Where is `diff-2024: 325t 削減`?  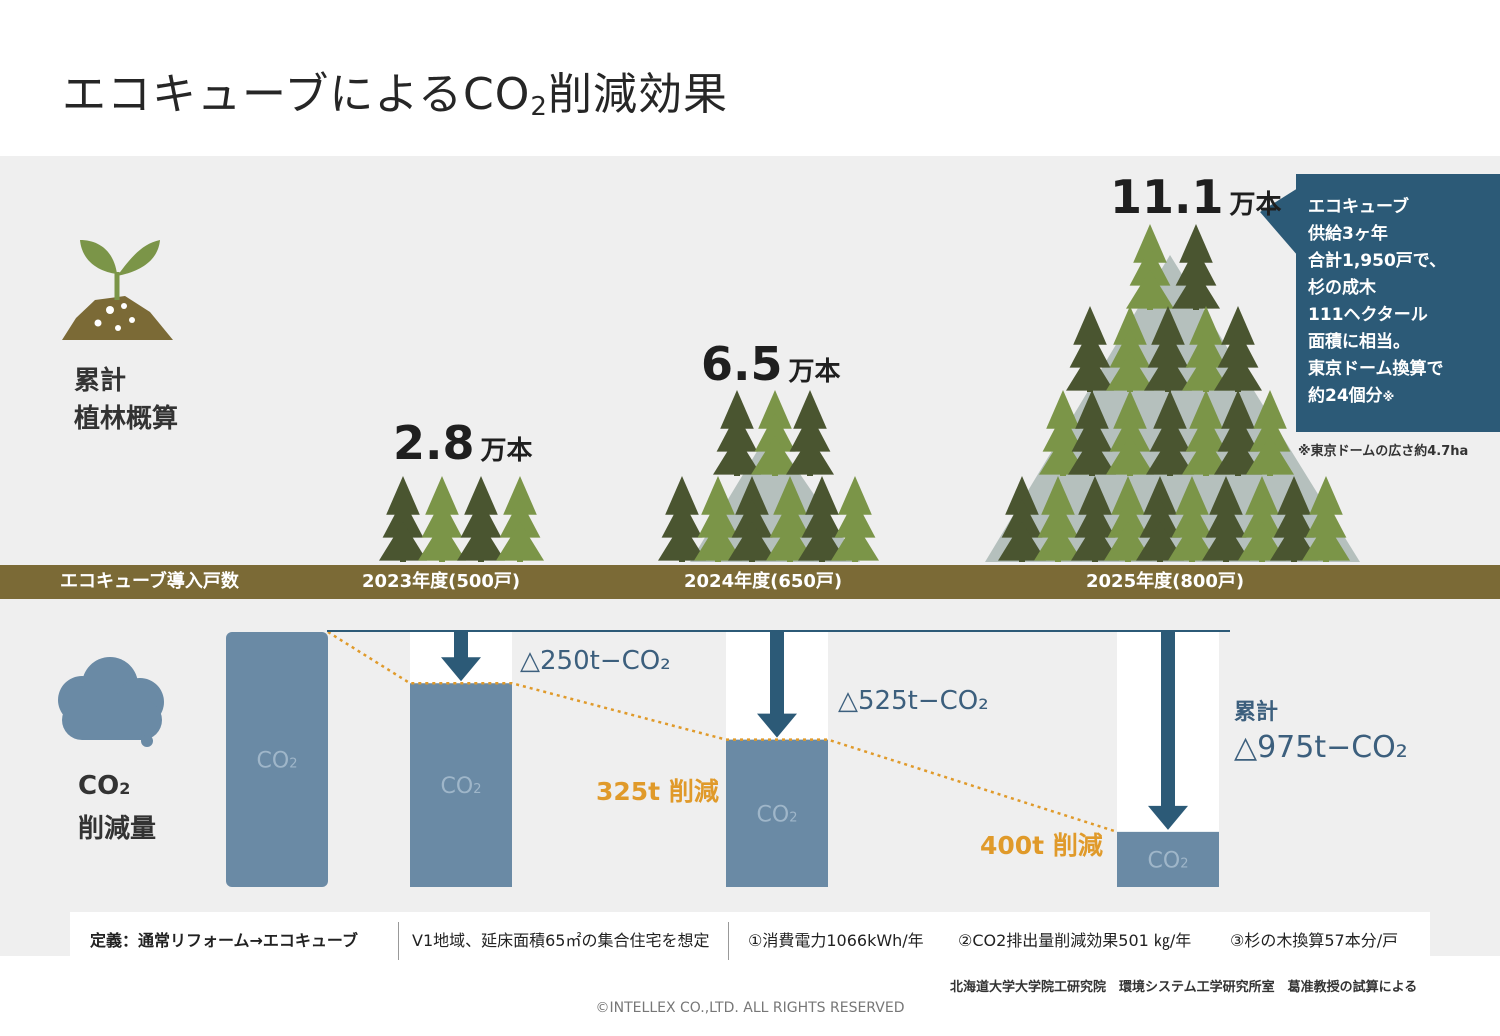
diff-2024: 325t 削減 is located at coordinates (657, 791).